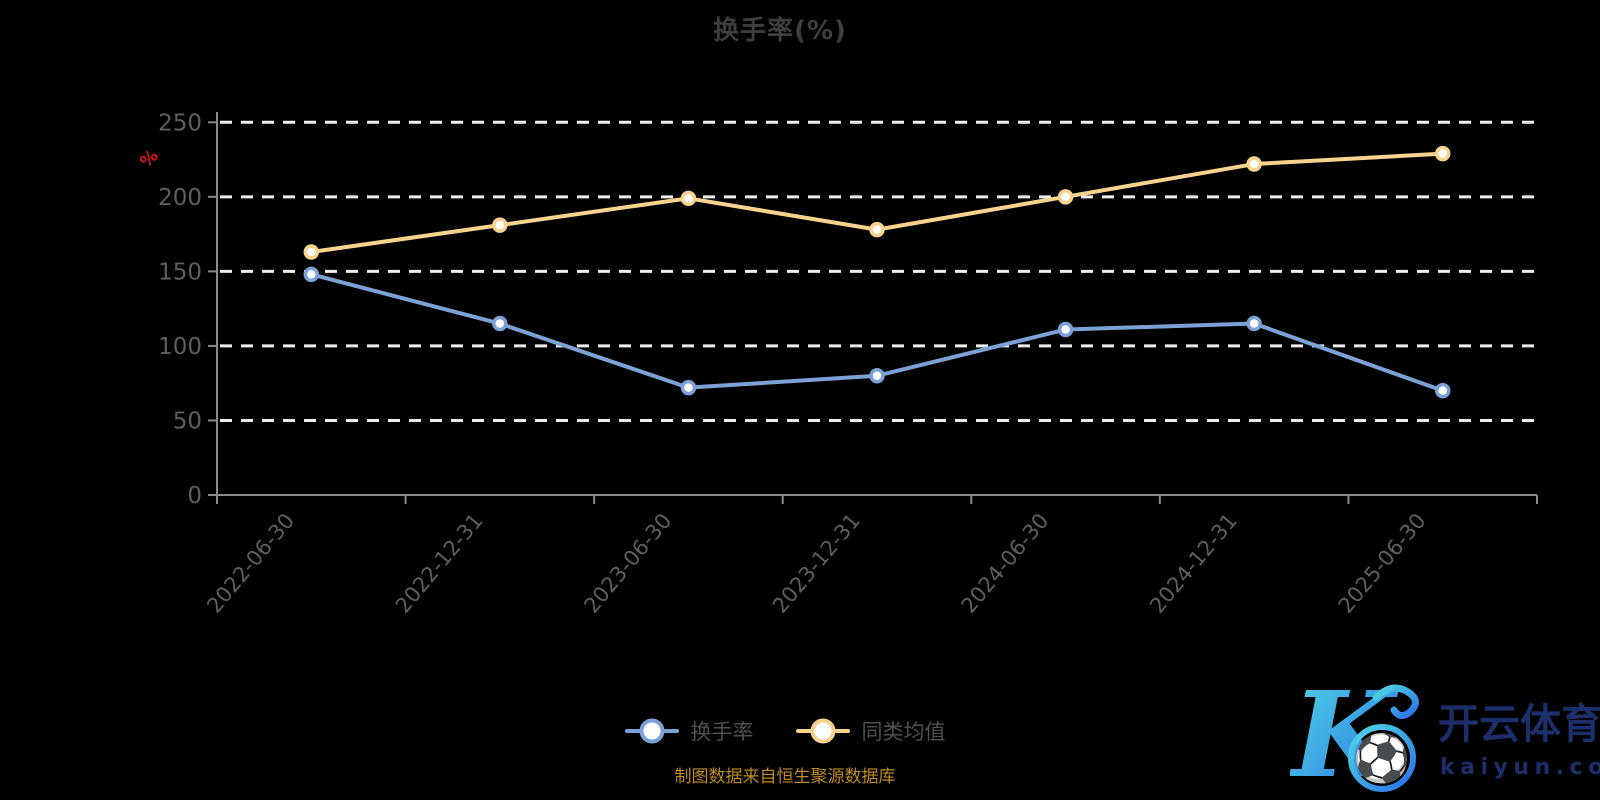  Describe the element at coordinates (722, 732) in the screenshot. I see `legend-label: 换手率` at that location.